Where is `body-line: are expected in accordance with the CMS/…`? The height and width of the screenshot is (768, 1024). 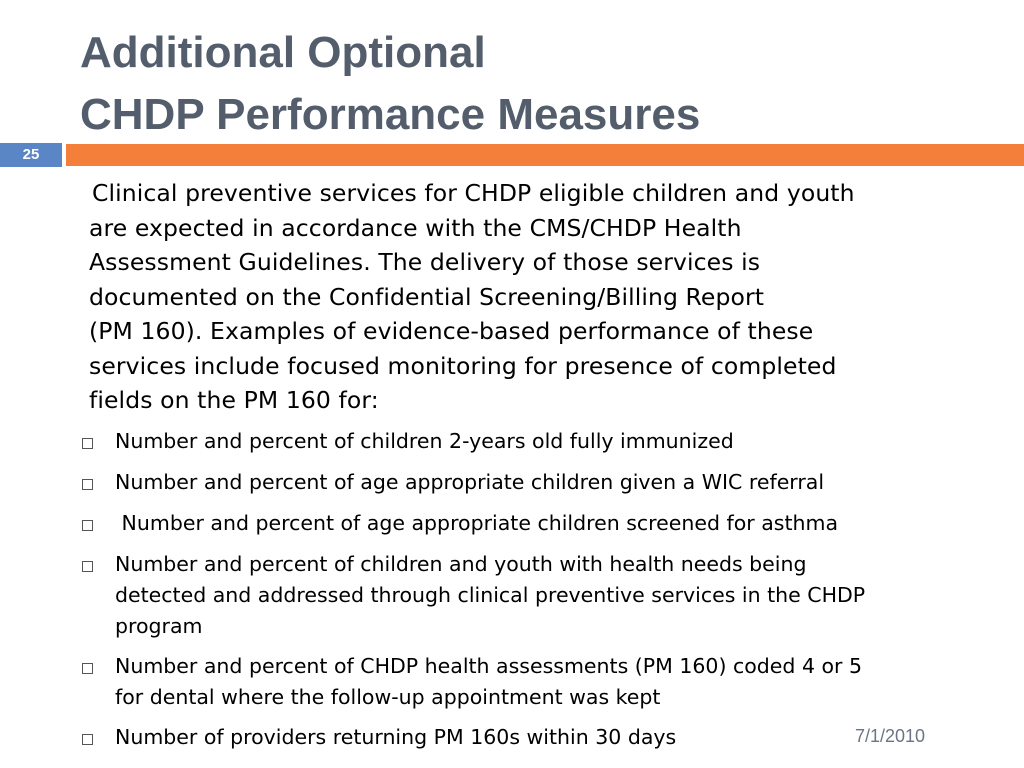
body-line: are expected in accordance with the CMS/… is located at coordinates (415, 227).